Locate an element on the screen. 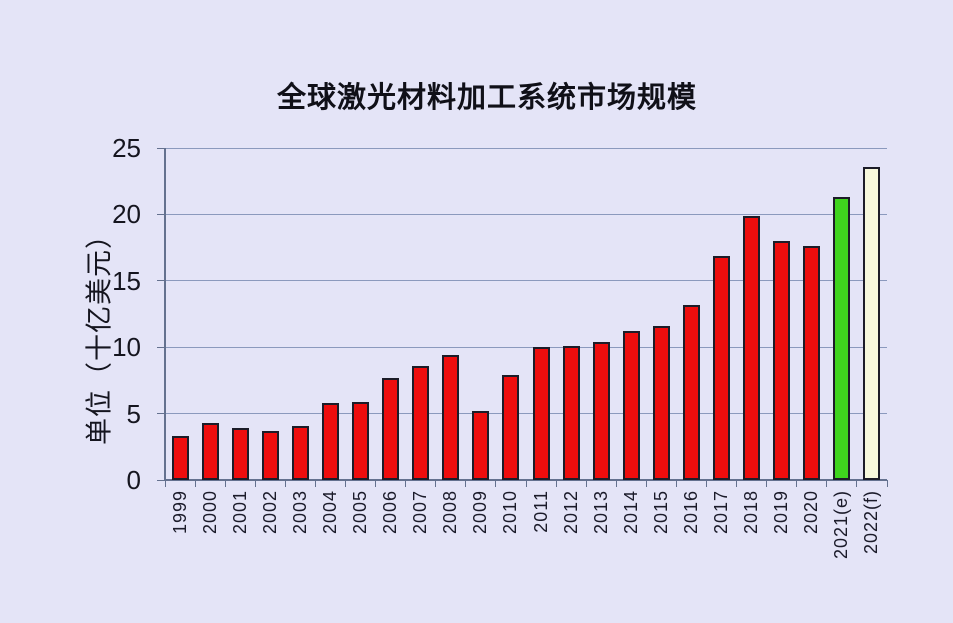 The height and width of the screenshot is (623, 953). y-tick-label: 20 is located at coordinates (126, 214).